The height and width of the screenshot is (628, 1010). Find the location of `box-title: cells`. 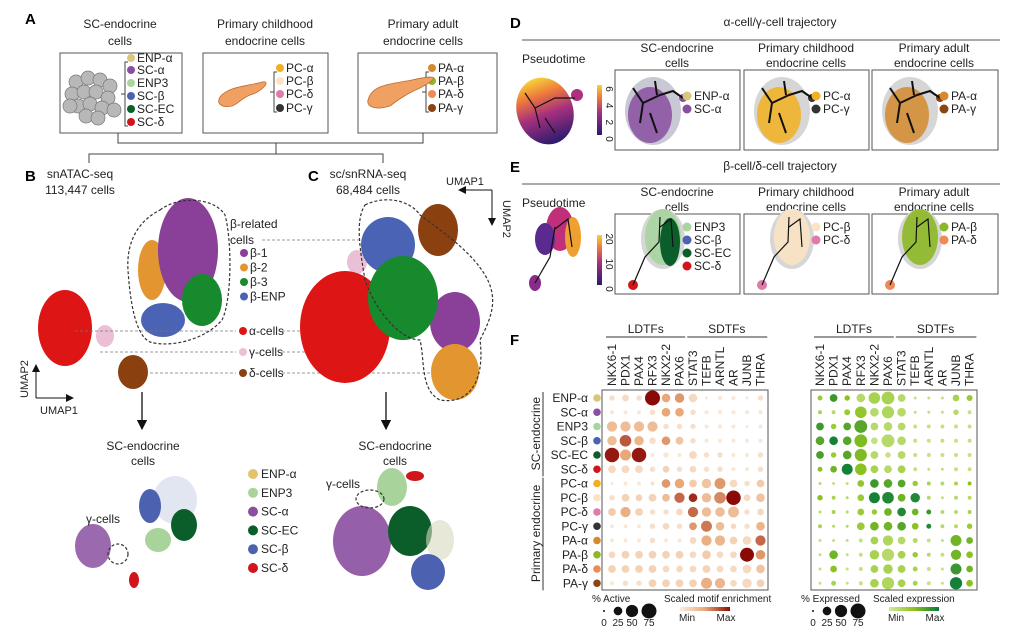

box-title: cells is located at coordinates (677, 63).